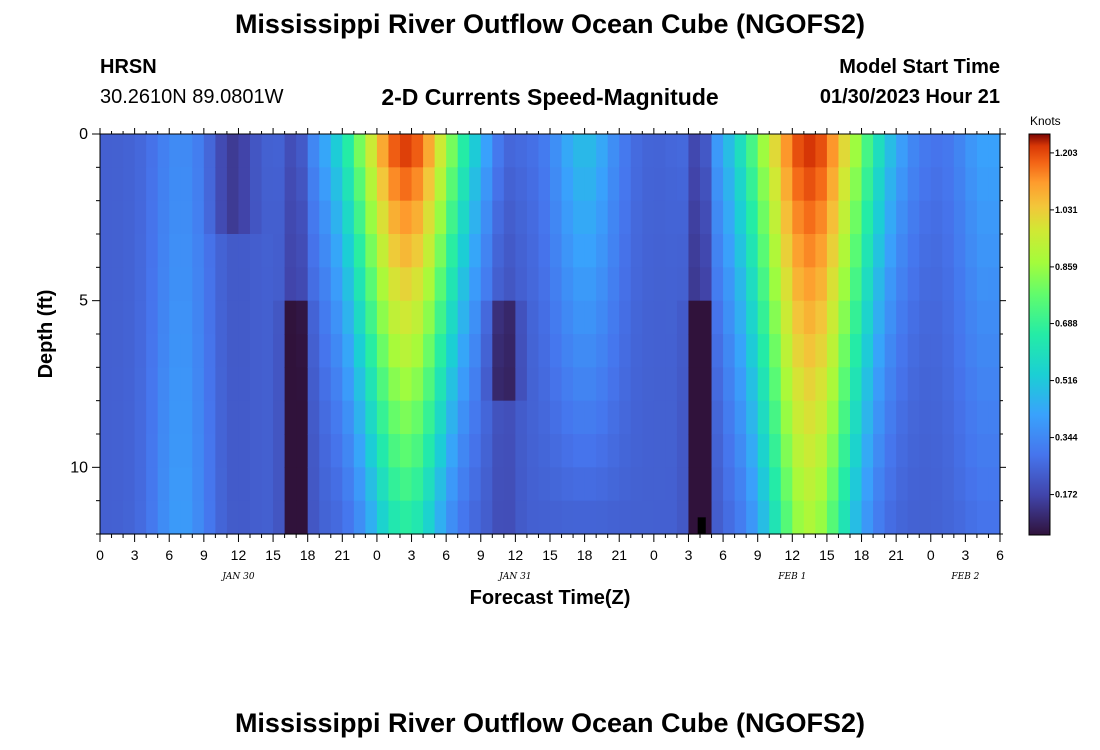 Image resolution: width=1100 pixels, height=750 pixels. What do you see at coordinates (516, 555) in the screenshot?
I see `x-tick-label: 12` at bounding box center [516, 555].